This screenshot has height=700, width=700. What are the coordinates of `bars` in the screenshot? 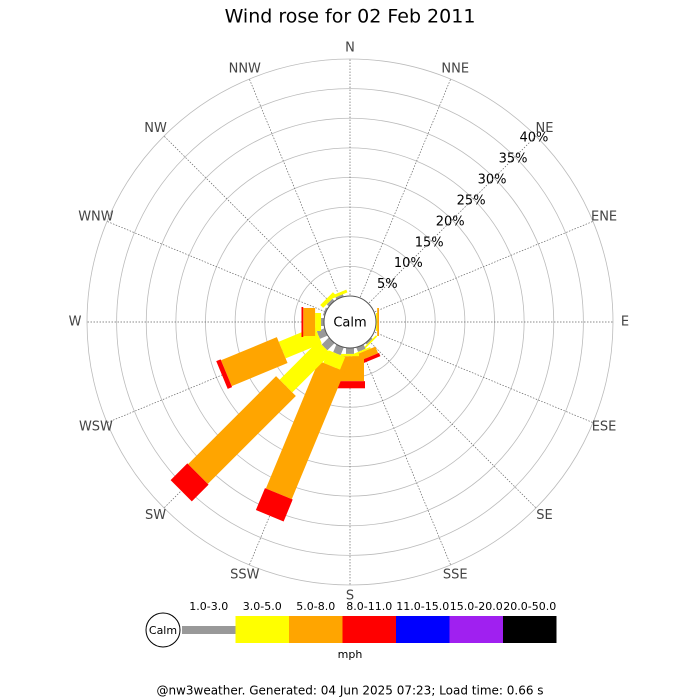 It's located at (275, 405).